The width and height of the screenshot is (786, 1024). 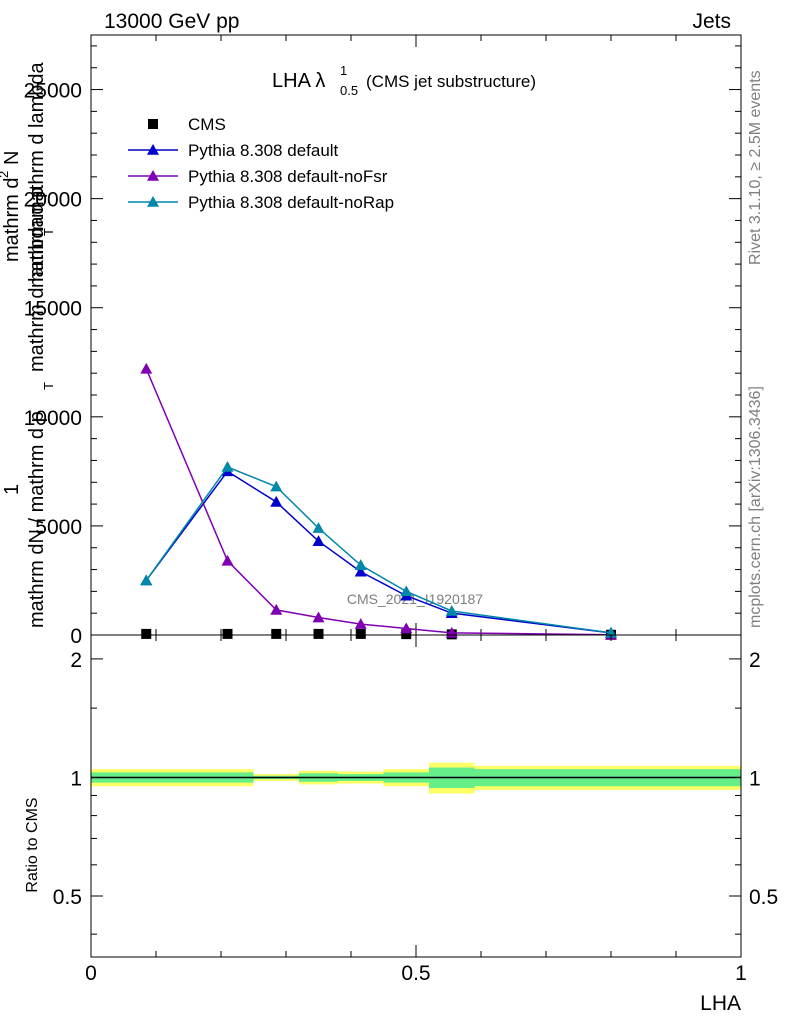 What do you see at coordinates (37, 237) in the screenshot?
I see `ylabel-line-8: mathrm d p` at bounding box center [37, 237].